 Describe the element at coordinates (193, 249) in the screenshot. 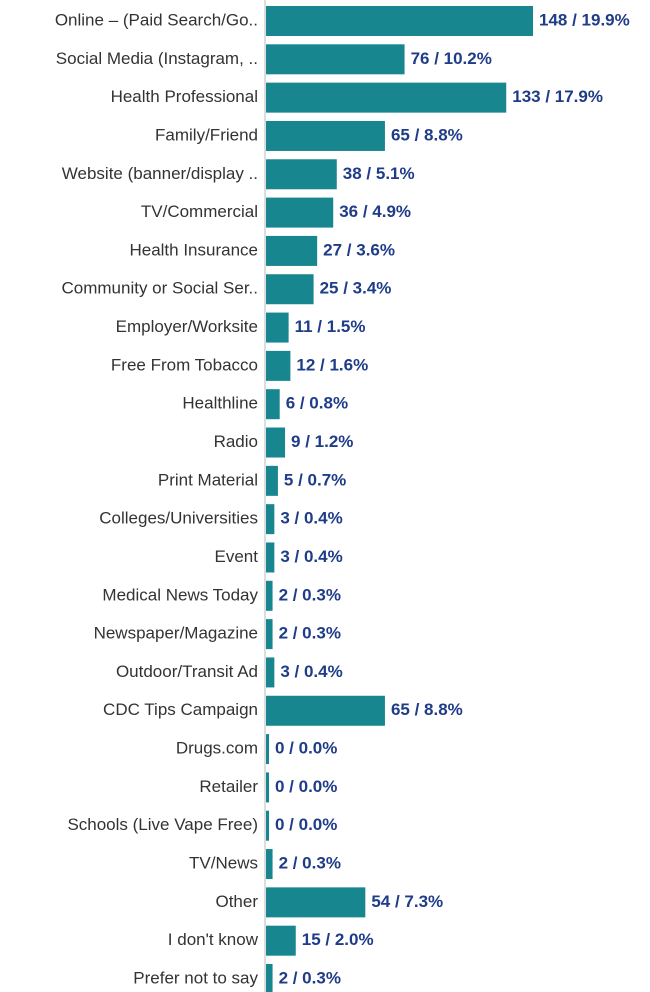

I see `category-label: Health Insurance` at that location.